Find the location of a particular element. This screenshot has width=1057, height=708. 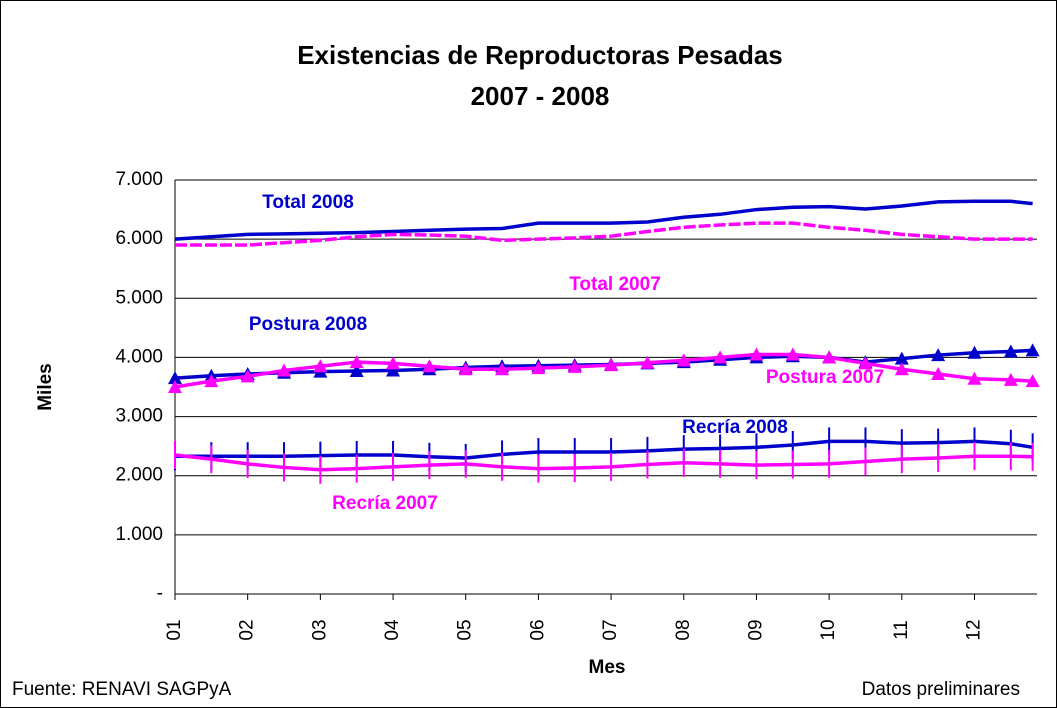

x-tick-label: 07 is located at coordinates (610, 629).